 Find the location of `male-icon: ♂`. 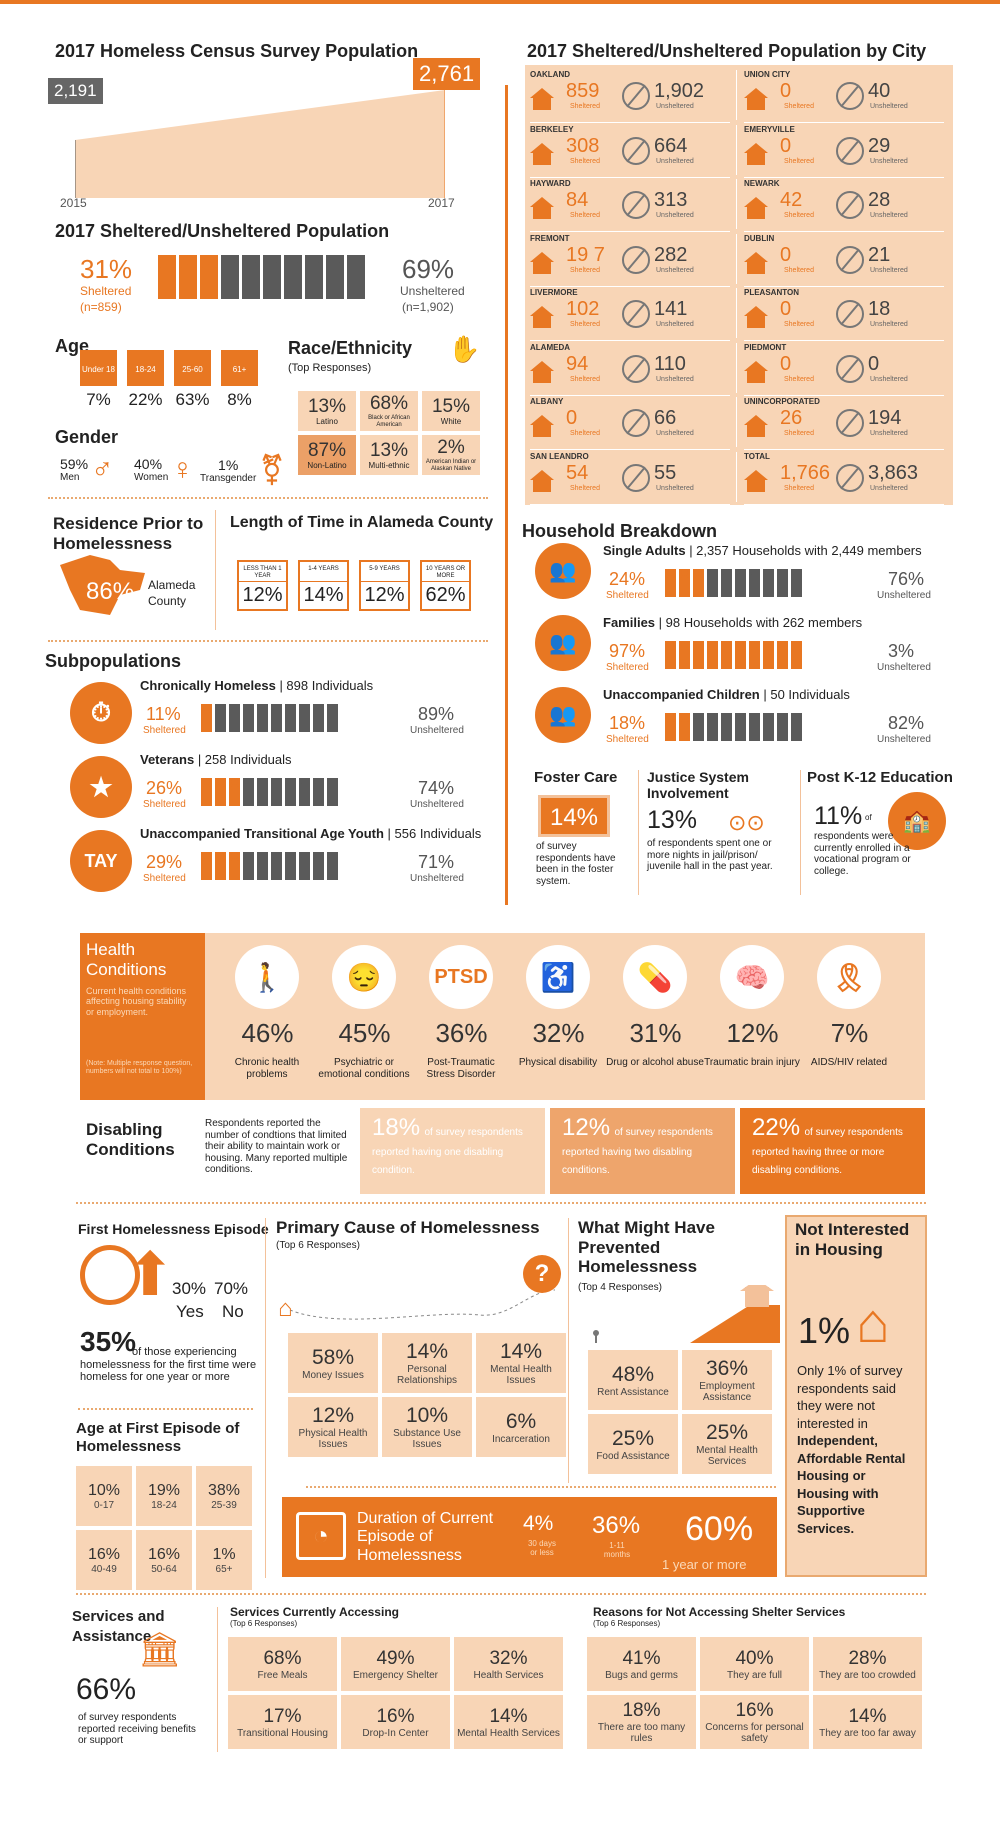

male-icon: ♂ is located at coordinates (102, 469).